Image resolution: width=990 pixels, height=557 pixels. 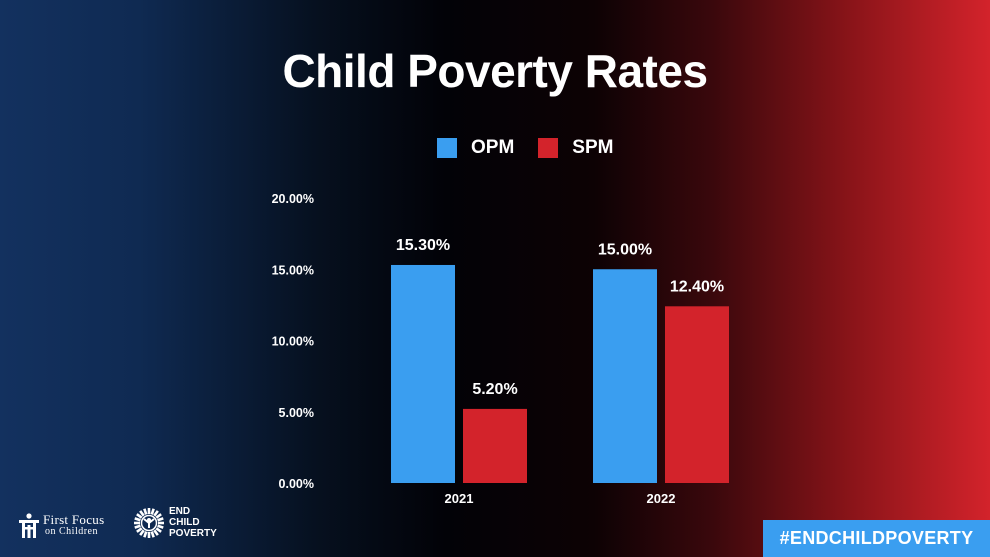 I want to click on legend-swatch-spm, so click(x=548, y=148).